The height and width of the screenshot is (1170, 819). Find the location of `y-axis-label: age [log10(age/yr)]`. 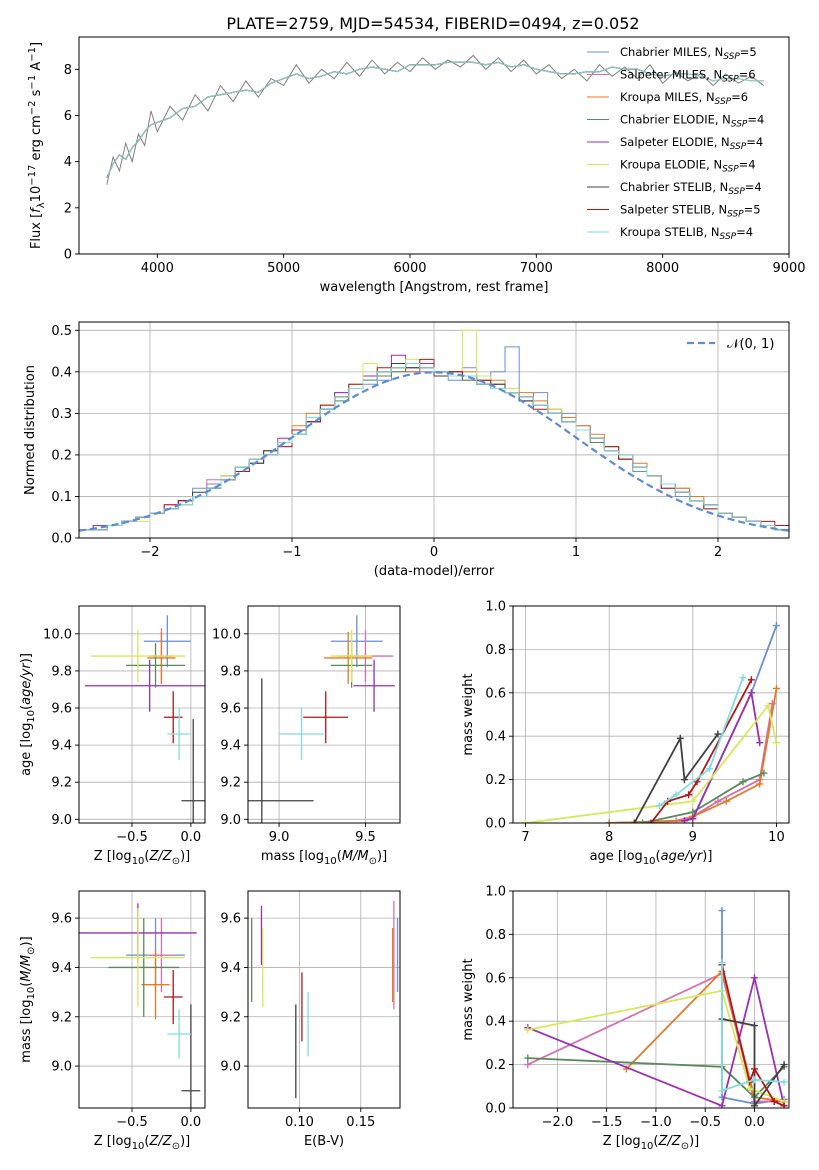

y-axis-label: age [log10(age/yr)] is located at coordinates (28, 714).